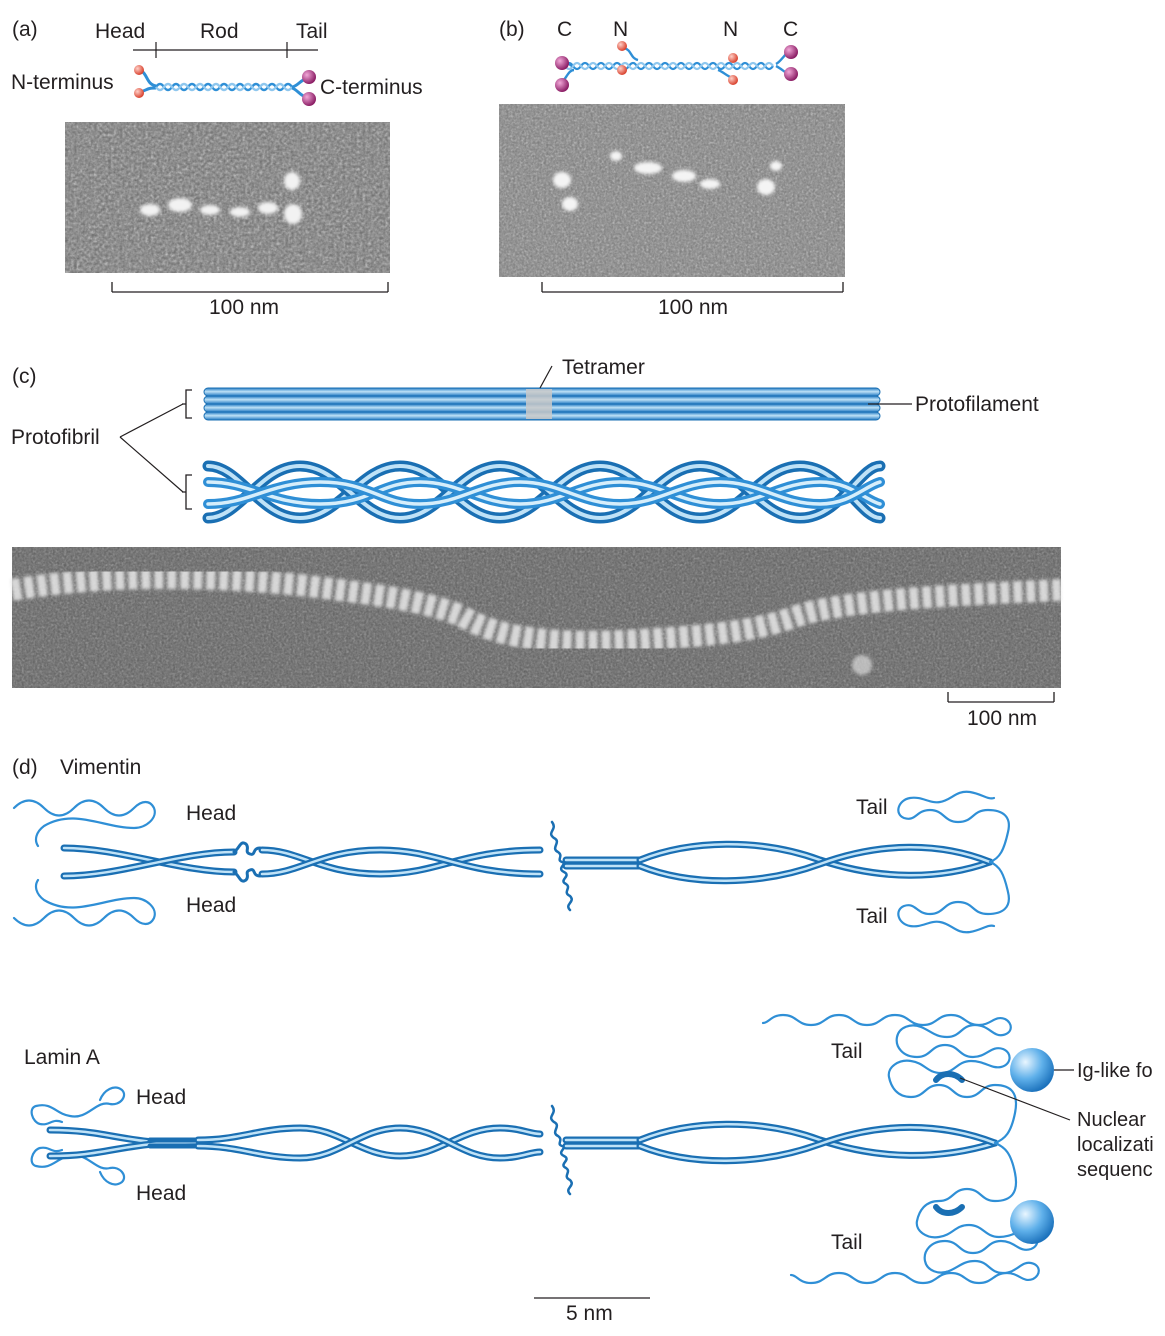  I want to click on panel-b-micrograph, so click(672, 190).